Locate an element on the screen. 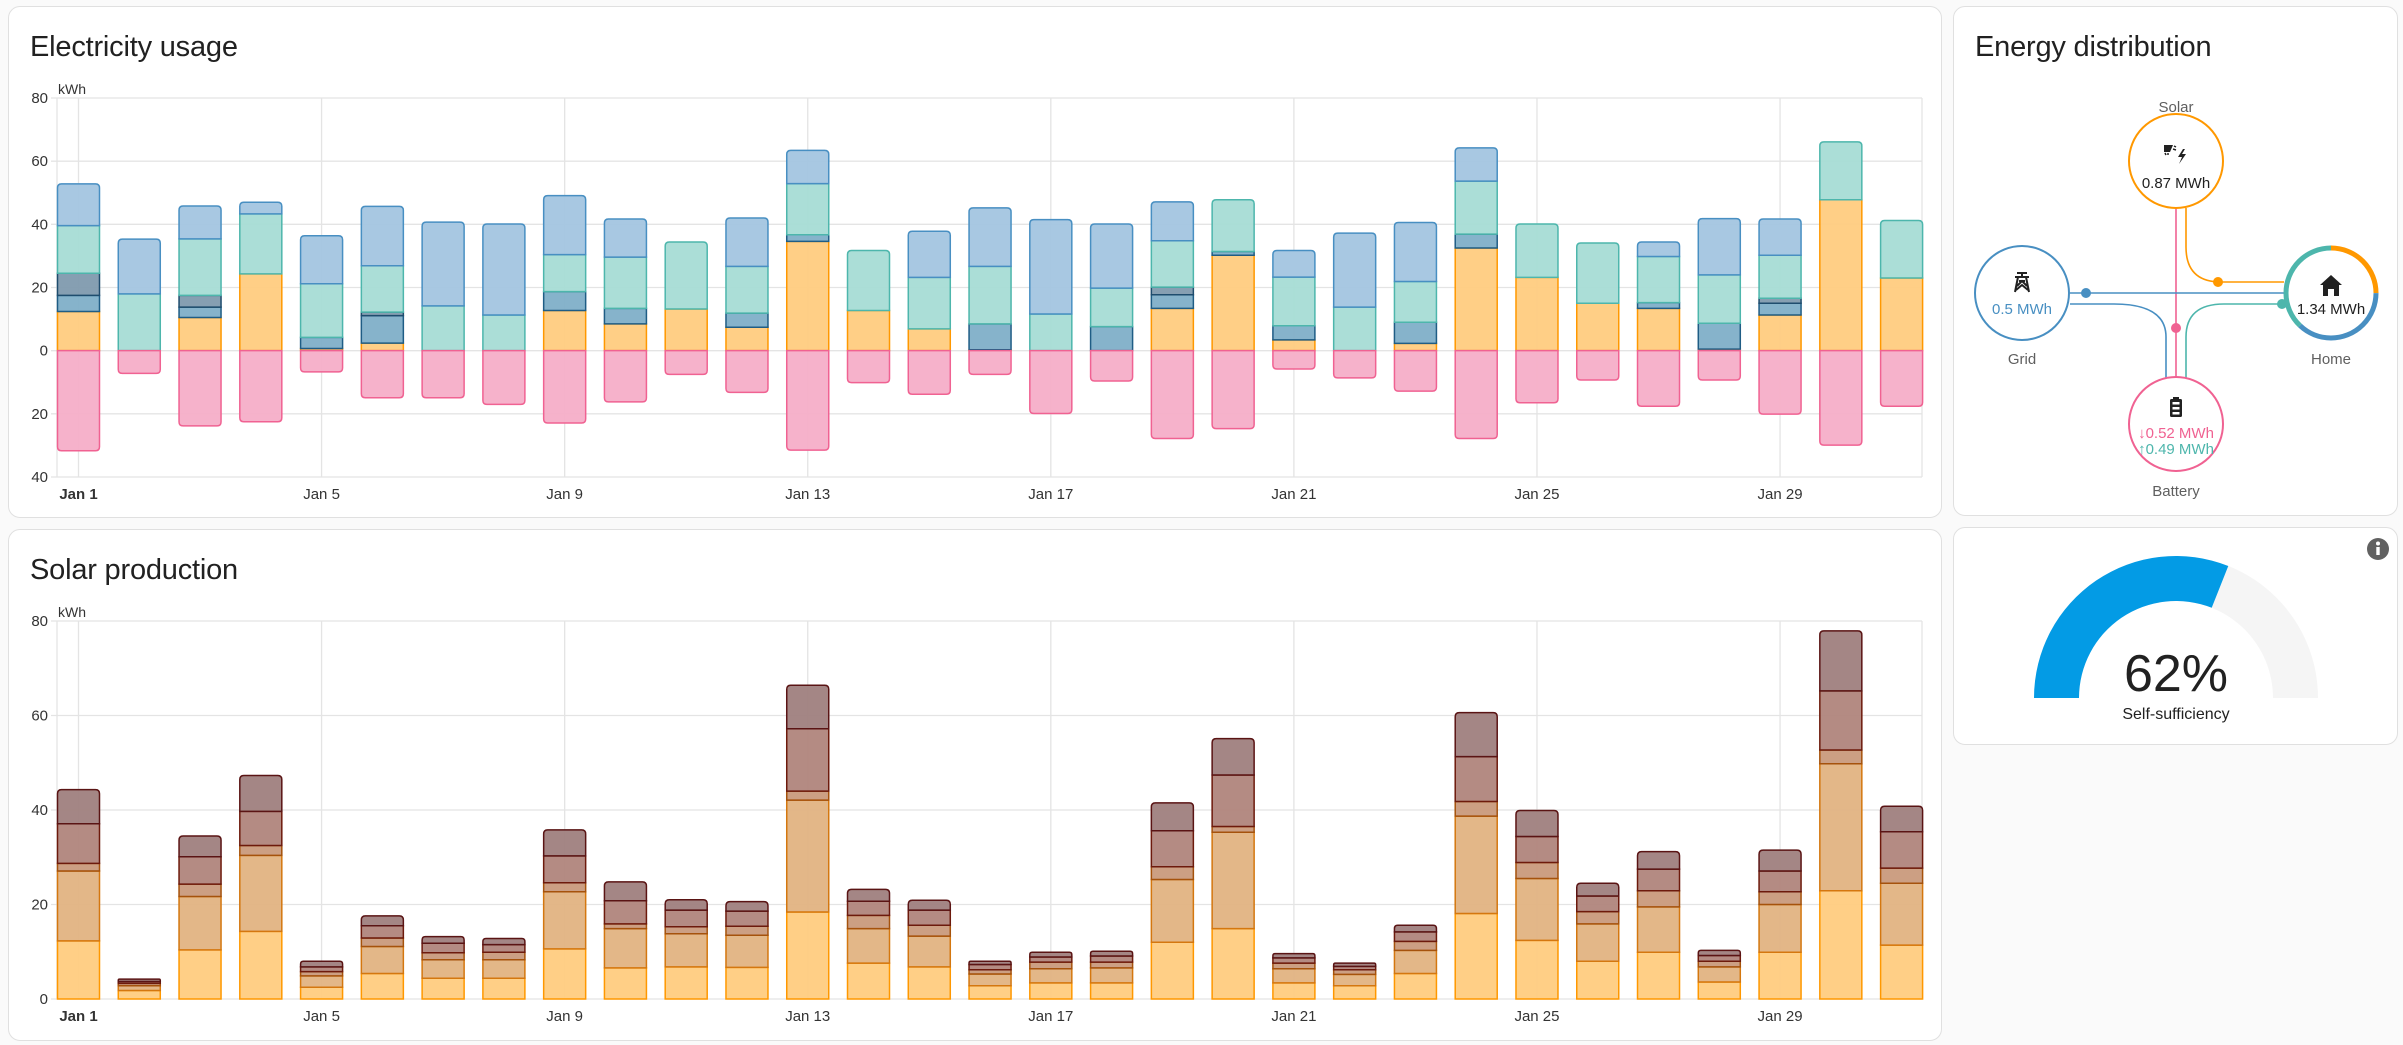 This screenshot has width=2403, height=1045. bar-segment-grid-tariff-3- is located at coordinates (200, 301).